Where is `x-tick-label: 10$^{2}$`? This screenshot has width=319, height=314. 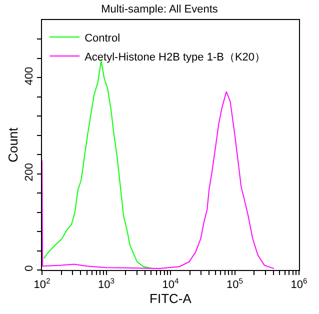
x-tick-label: 10$^{2}$ is located at coordinates (42, 284).